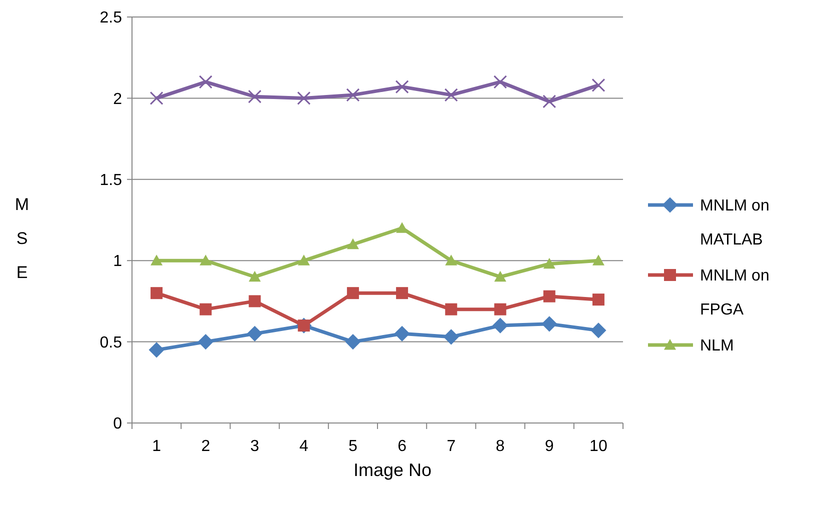  Describe the element at coordinates (111, 180) in the screenshot. I see `y-tick-label: 1.5` at that location.